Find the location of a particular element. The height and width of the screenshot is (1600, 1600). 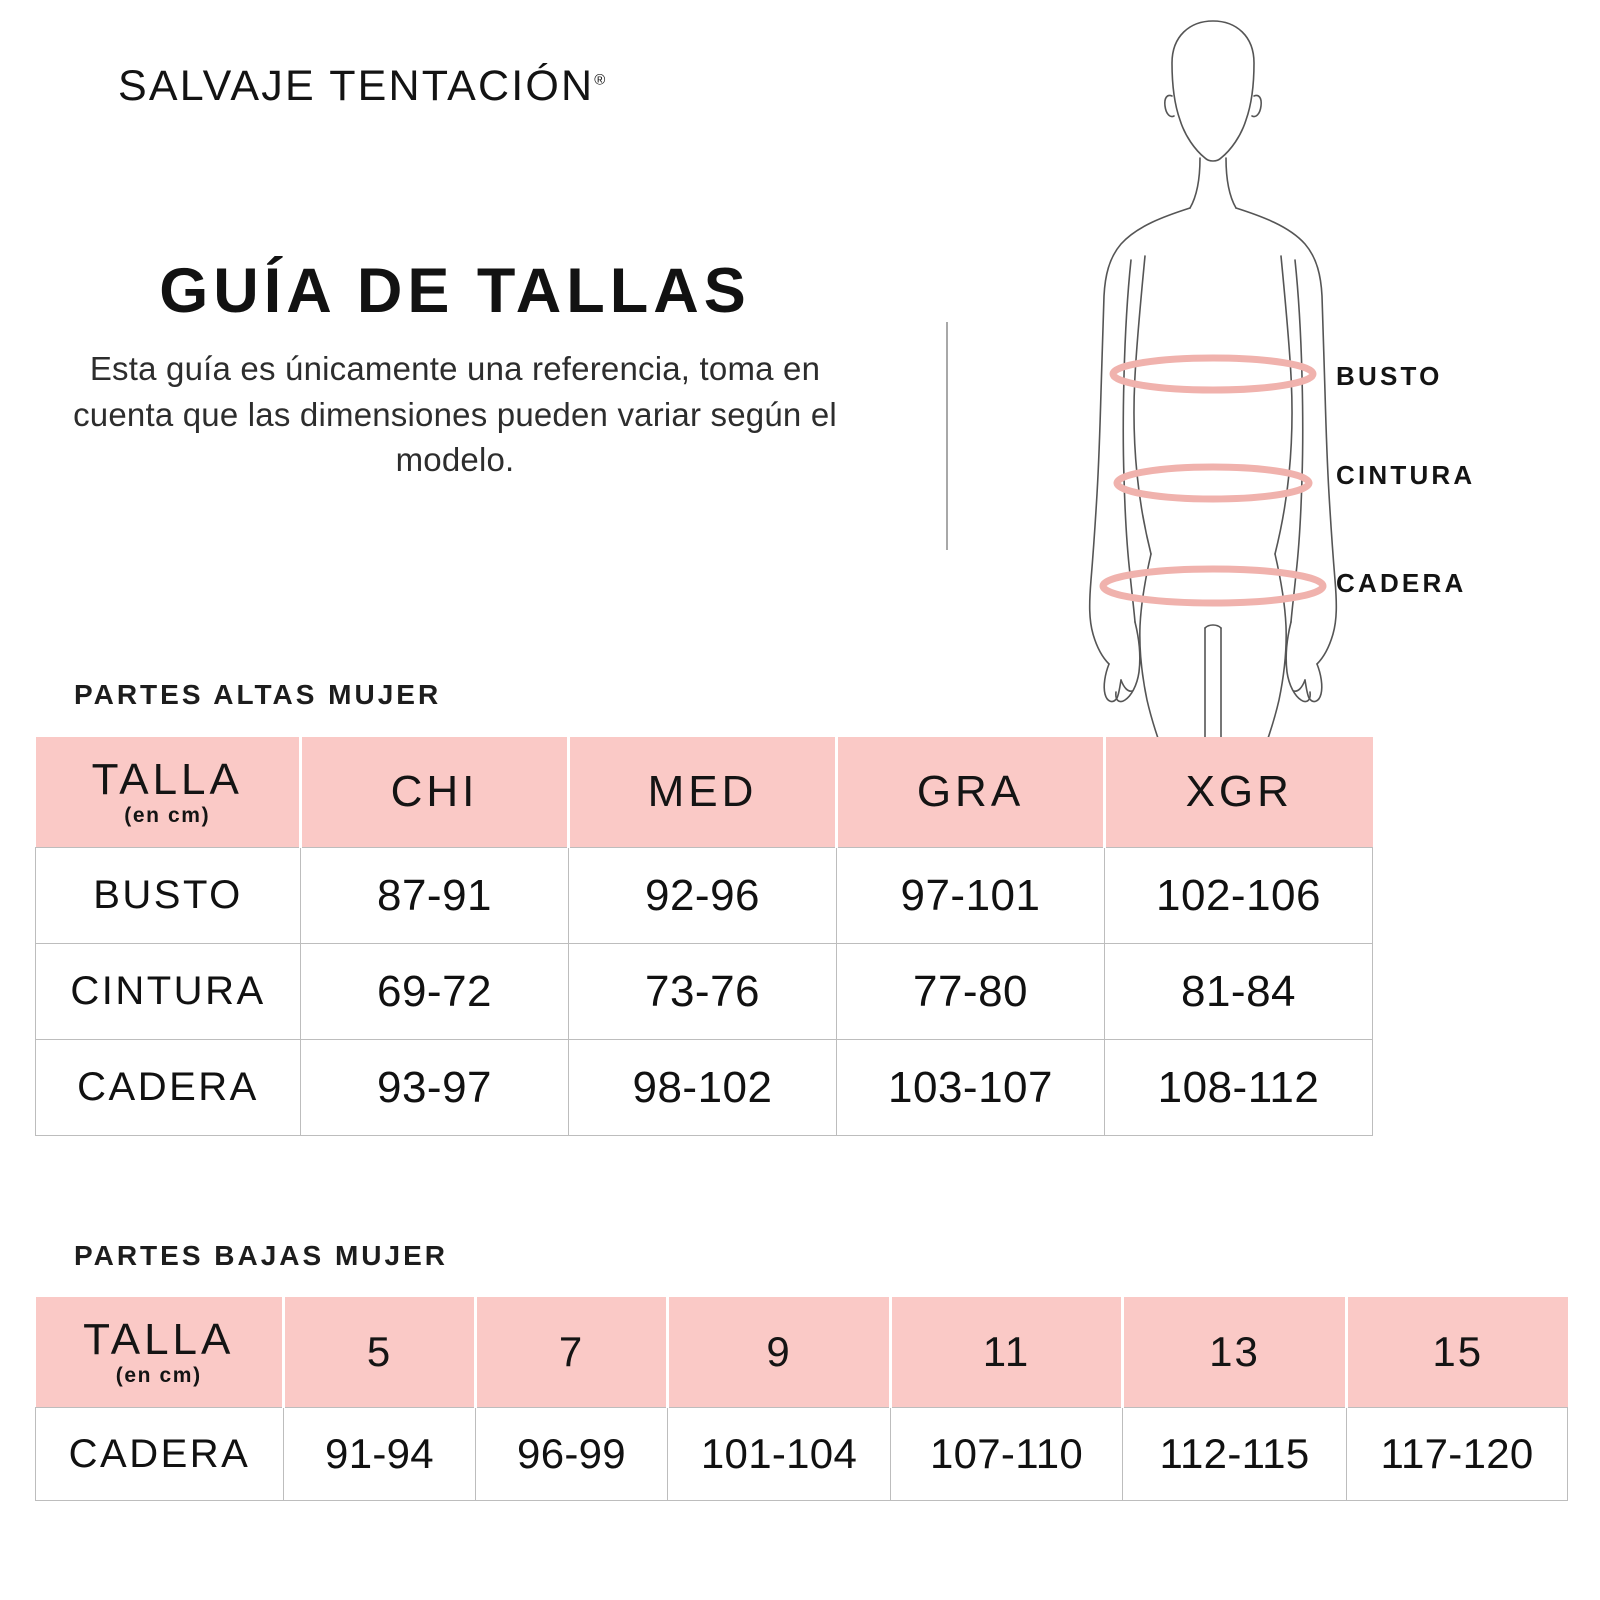

header-cell-size-11: 11 is located at coordinates (1007, 1352).